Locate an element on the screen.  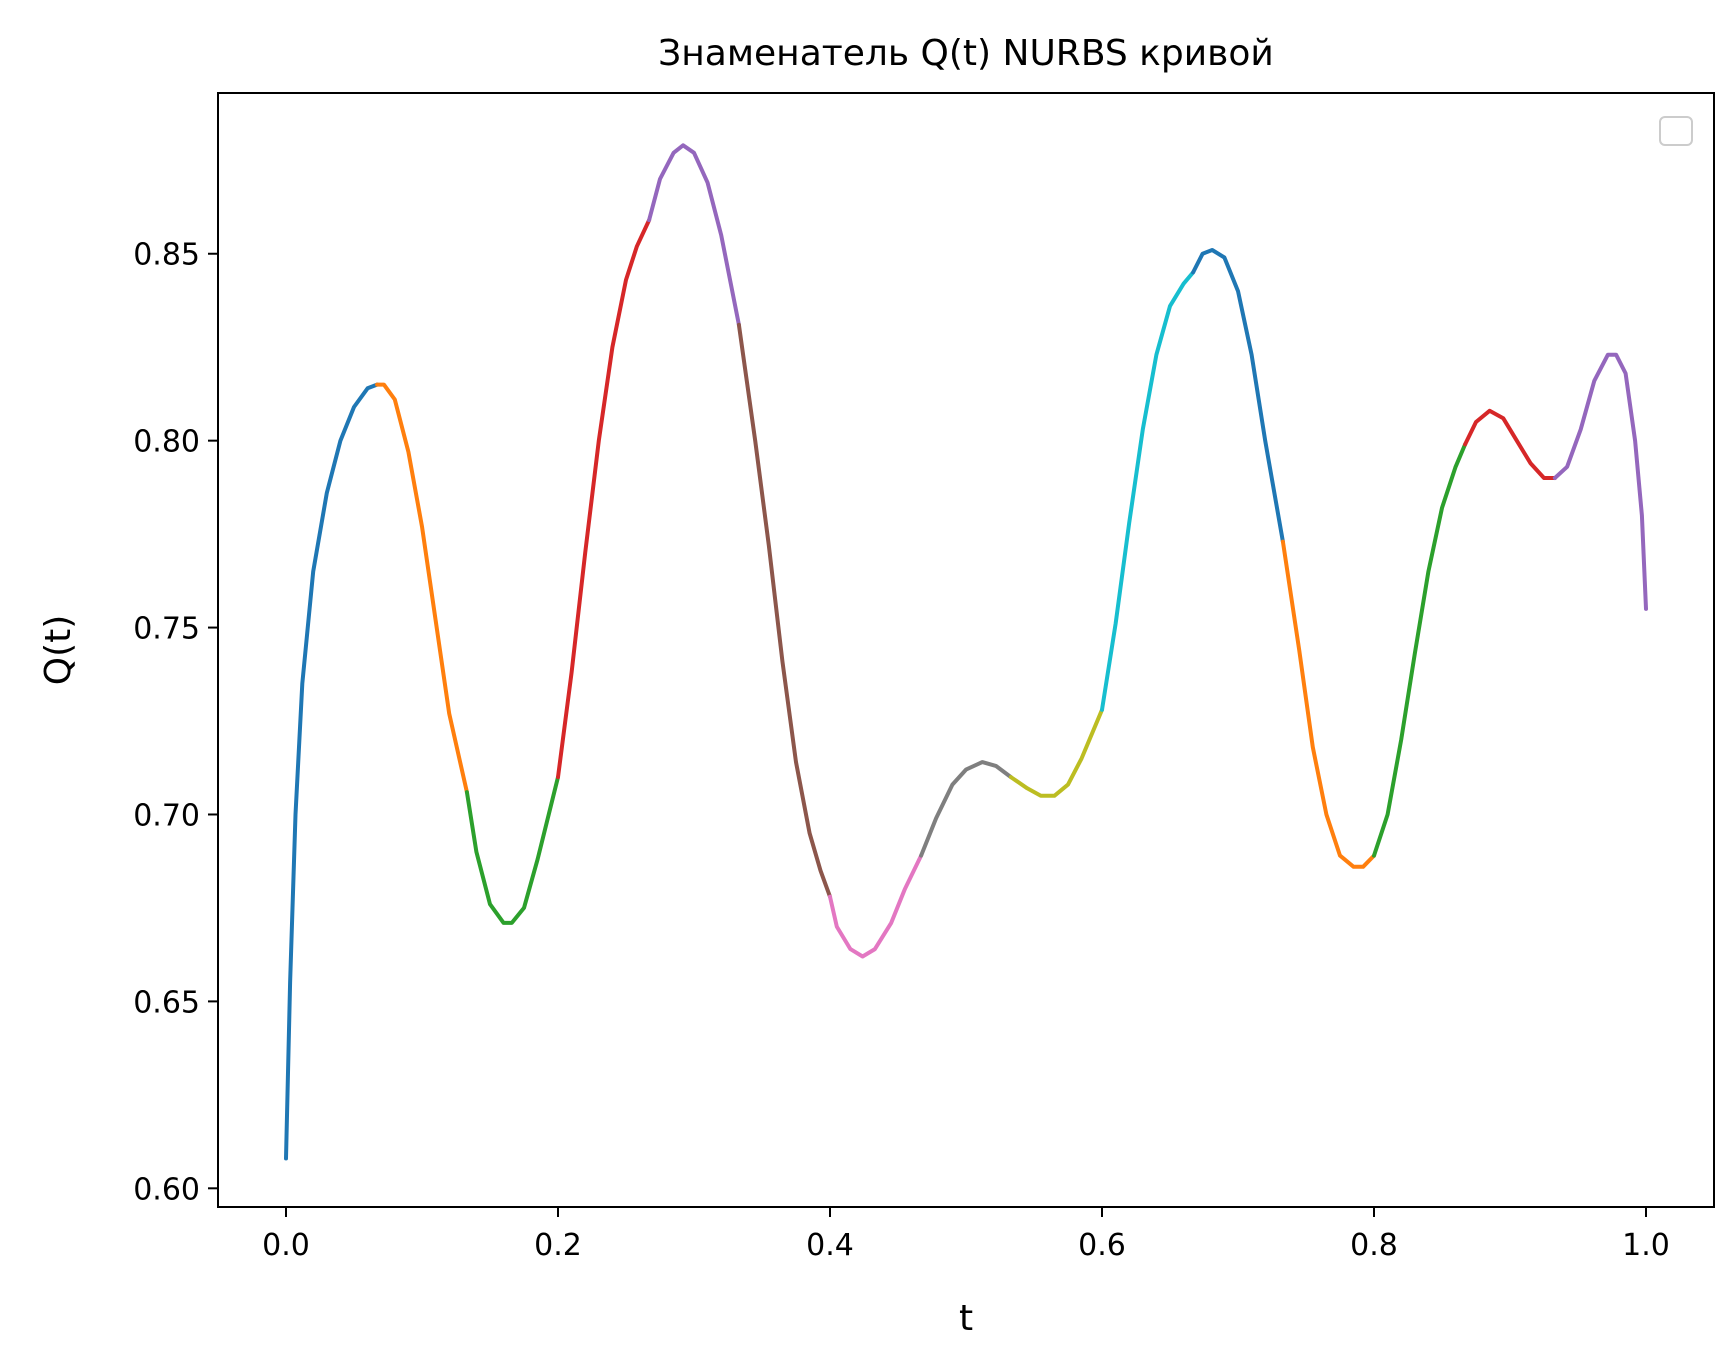
x-tick-label: 0.8 is located at coordinates (1374, 1245).